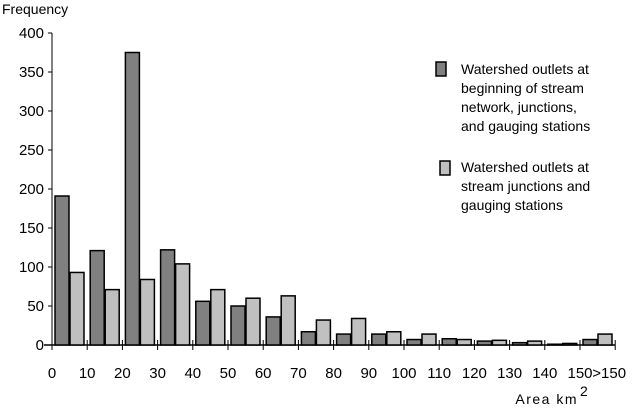  Describe the element at coordinates (52, 373) in the screenshot. I see `x-tick-label: 0` at that location.